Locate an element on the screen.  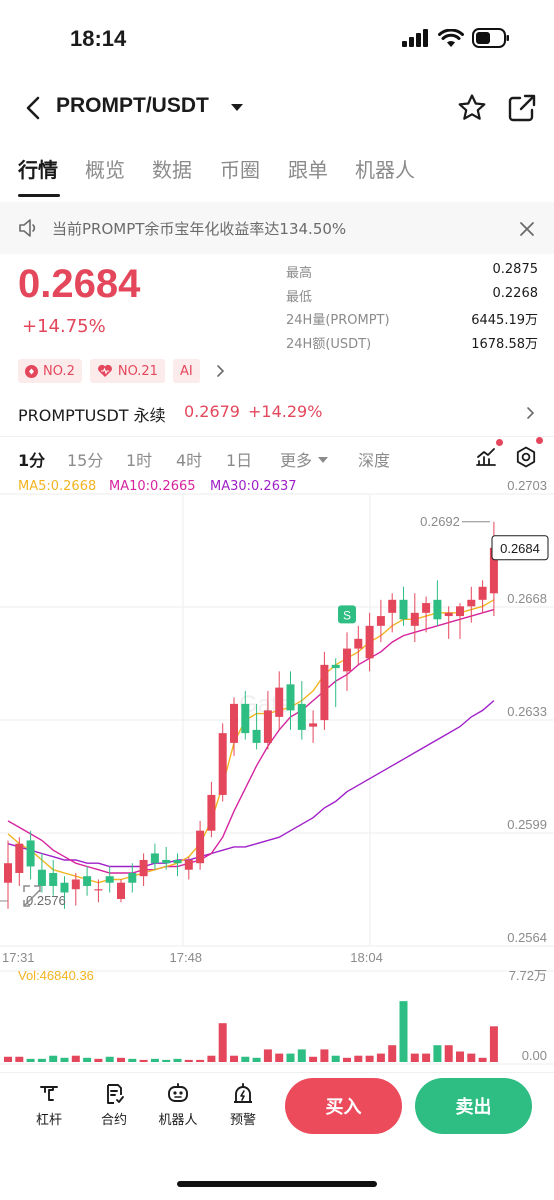
tab-market: 行情 is located at coordinates (38, 170).